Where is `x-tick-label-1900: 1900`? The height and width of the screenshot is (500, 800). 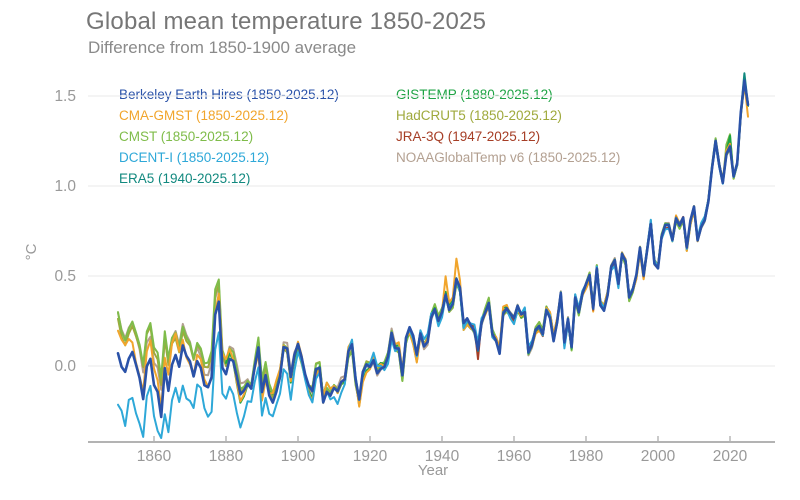
x-tick-label-1900: 1900 is located at coordinates (298, 456).